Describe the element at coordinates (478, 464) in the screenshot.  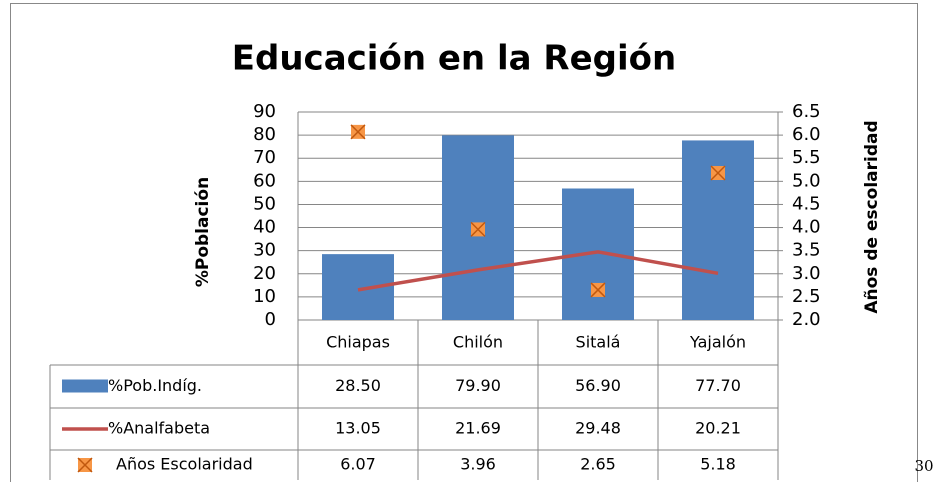
I see `table-value: 3.96` at that location.